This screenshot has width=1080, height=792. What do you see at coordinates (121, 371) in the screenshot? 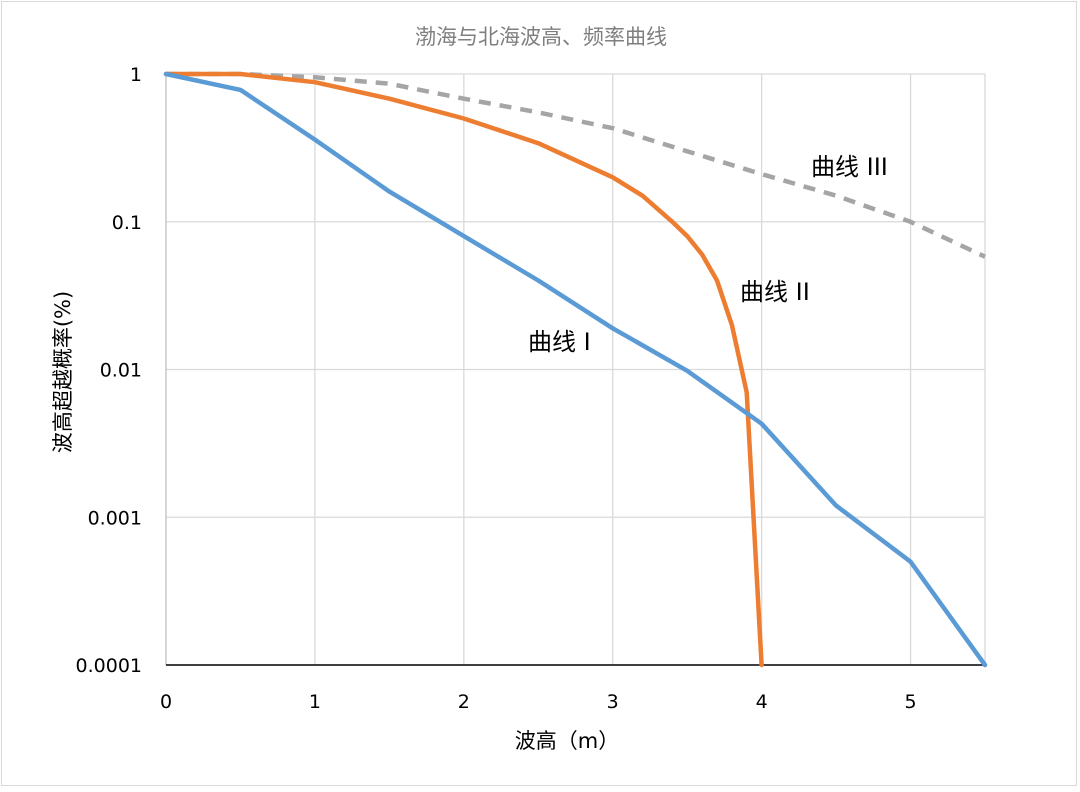
I see `y-tick-label: 0.01` at bounding box center [121, 371].